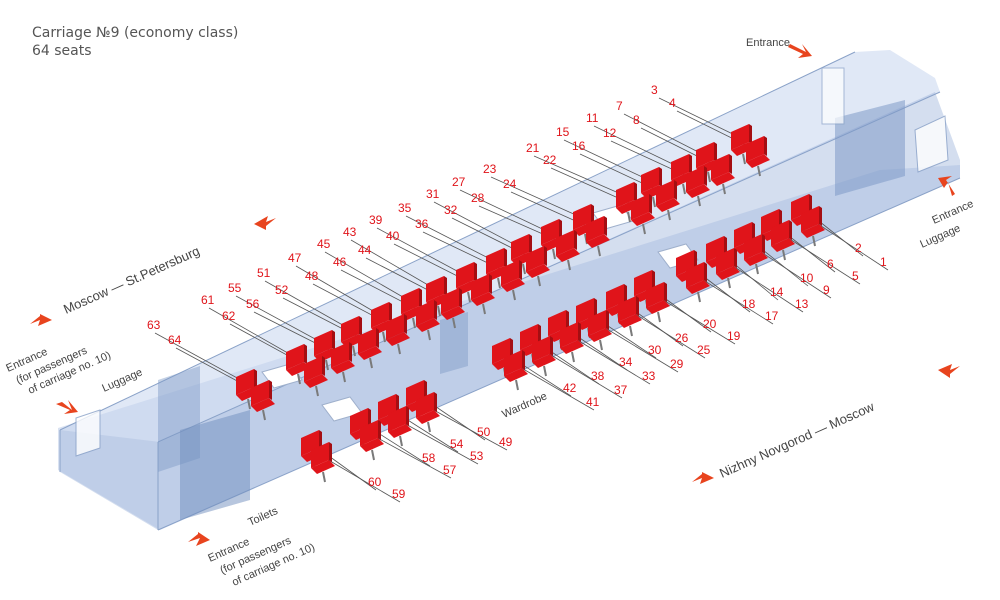 This screenshot has width=1000, height=600. What do you see at coordinates (340, 262) in the screenshot?
I see `seat-number: 46` at bounding box center [340, 262].